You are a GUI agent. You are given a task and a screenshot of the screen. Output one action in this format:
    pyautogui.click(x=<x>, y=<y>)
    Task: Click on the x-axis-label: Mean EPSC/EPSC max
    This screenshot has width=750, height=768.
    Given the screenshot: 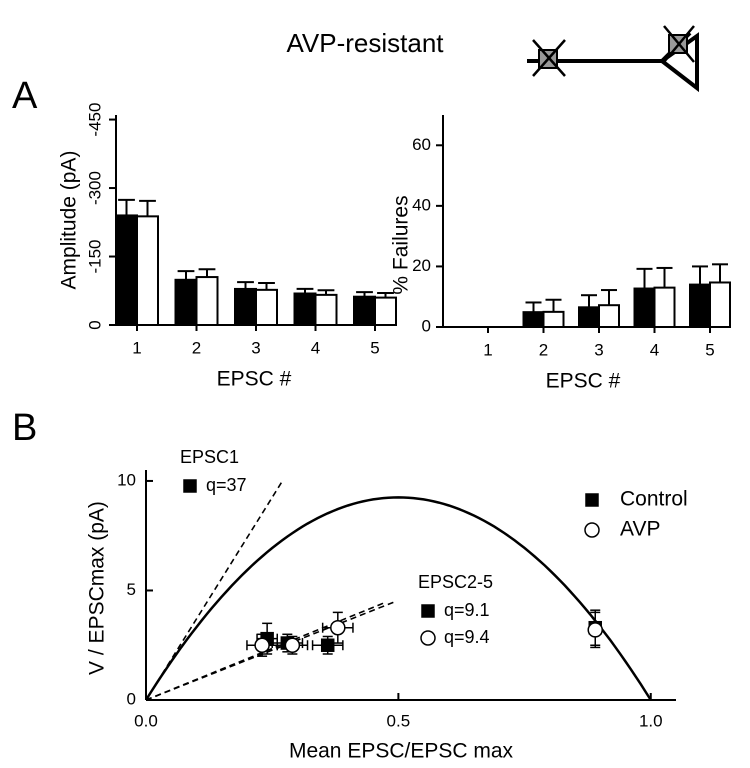 What is the action you would take?
    pyautogui.click(x=401, y=751)
    